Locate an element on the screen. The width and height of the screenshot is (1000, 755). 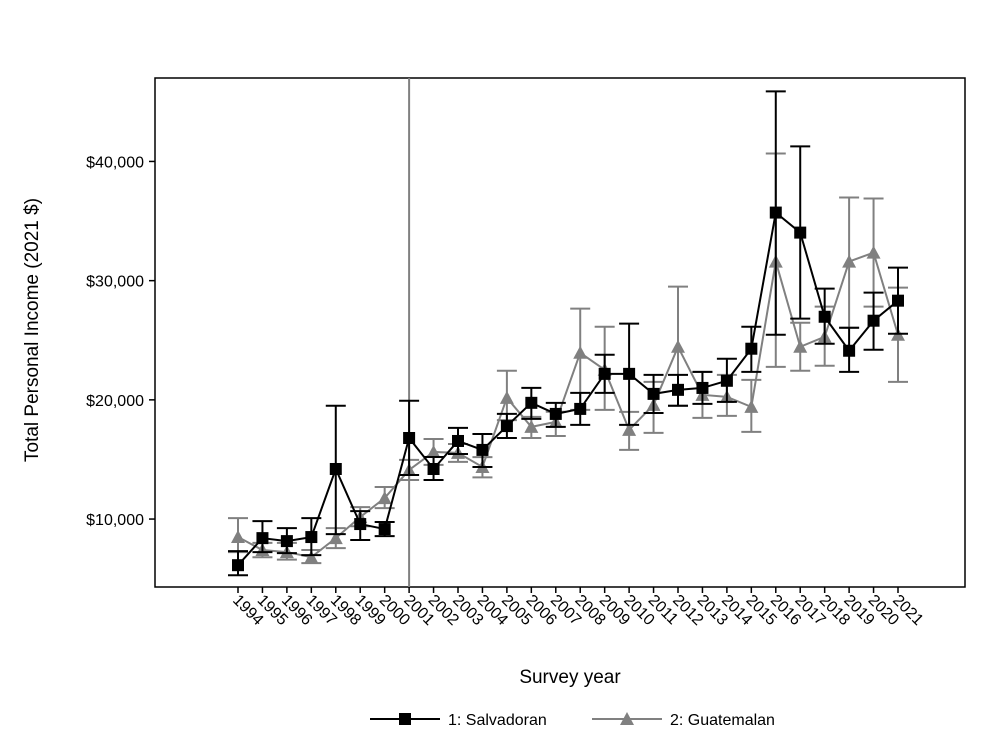
y-tick-label: $20,000 is located at coordinates (115, 401).